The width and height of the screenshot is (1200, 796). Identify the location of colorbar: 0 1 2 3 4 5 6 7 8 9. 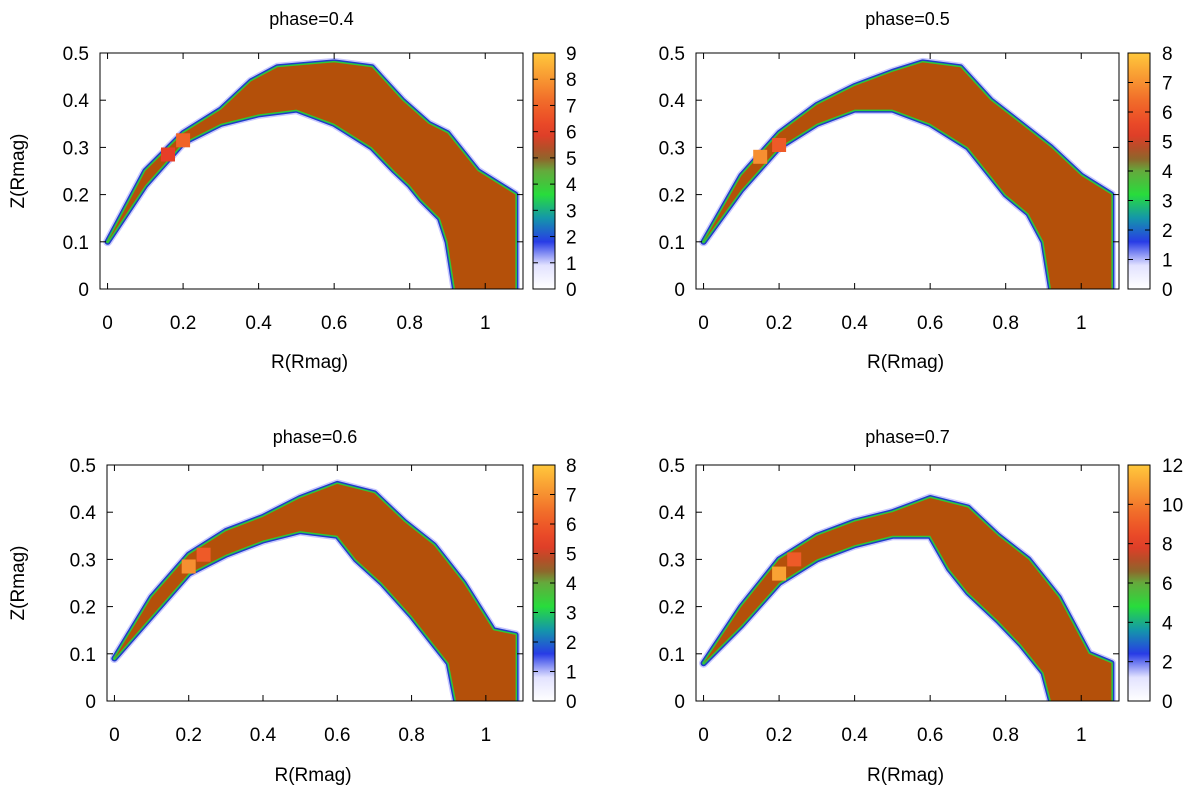
(554, 172).